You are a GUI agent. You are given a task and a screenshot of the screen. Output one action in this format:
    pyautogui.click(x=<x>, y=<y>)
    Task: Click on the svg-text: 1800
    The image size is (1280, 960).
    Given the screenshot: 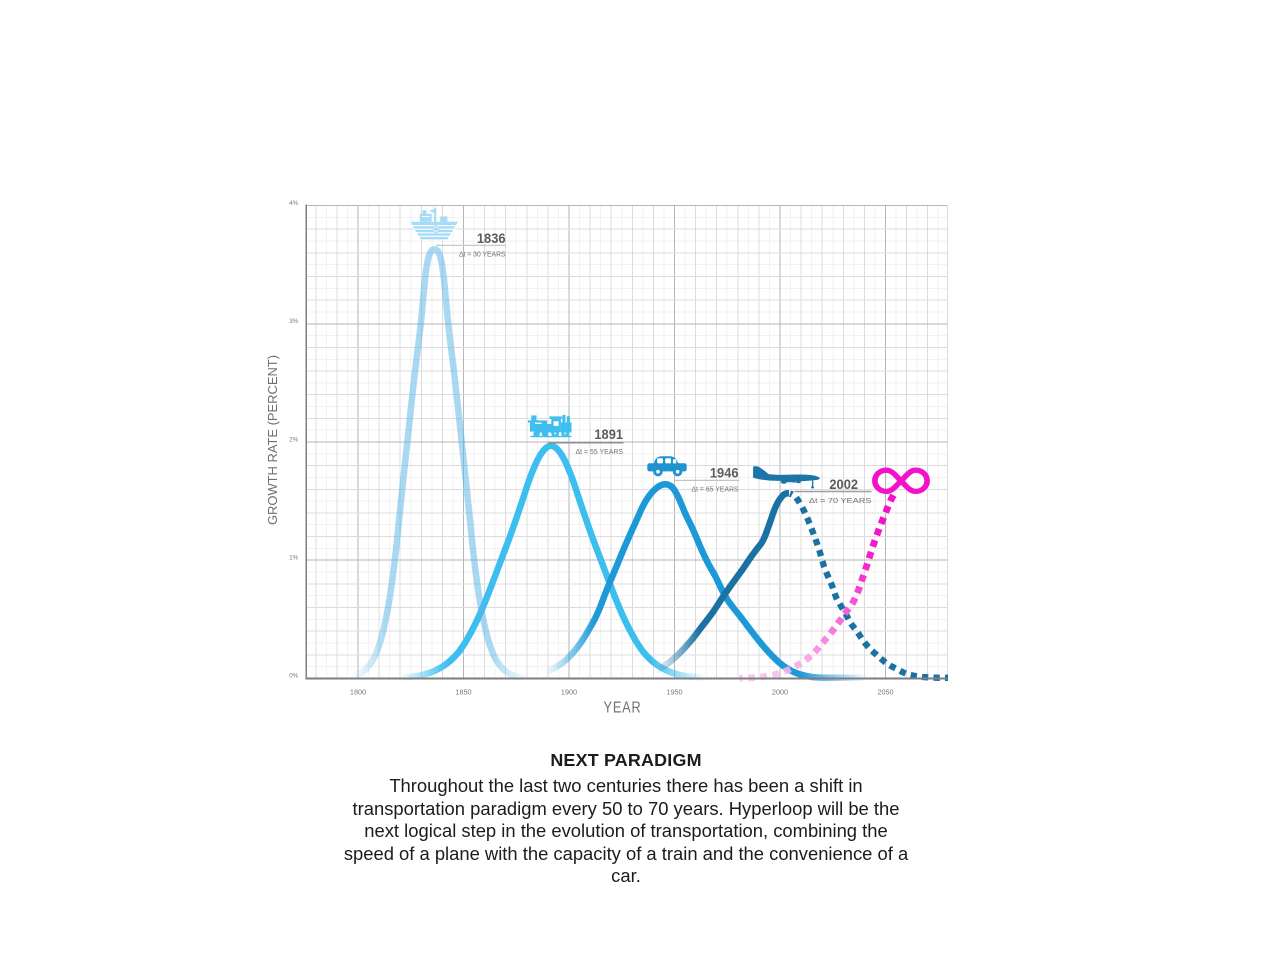 What is the action you would take?
    pyautogui.click(x=358, y=692)
    